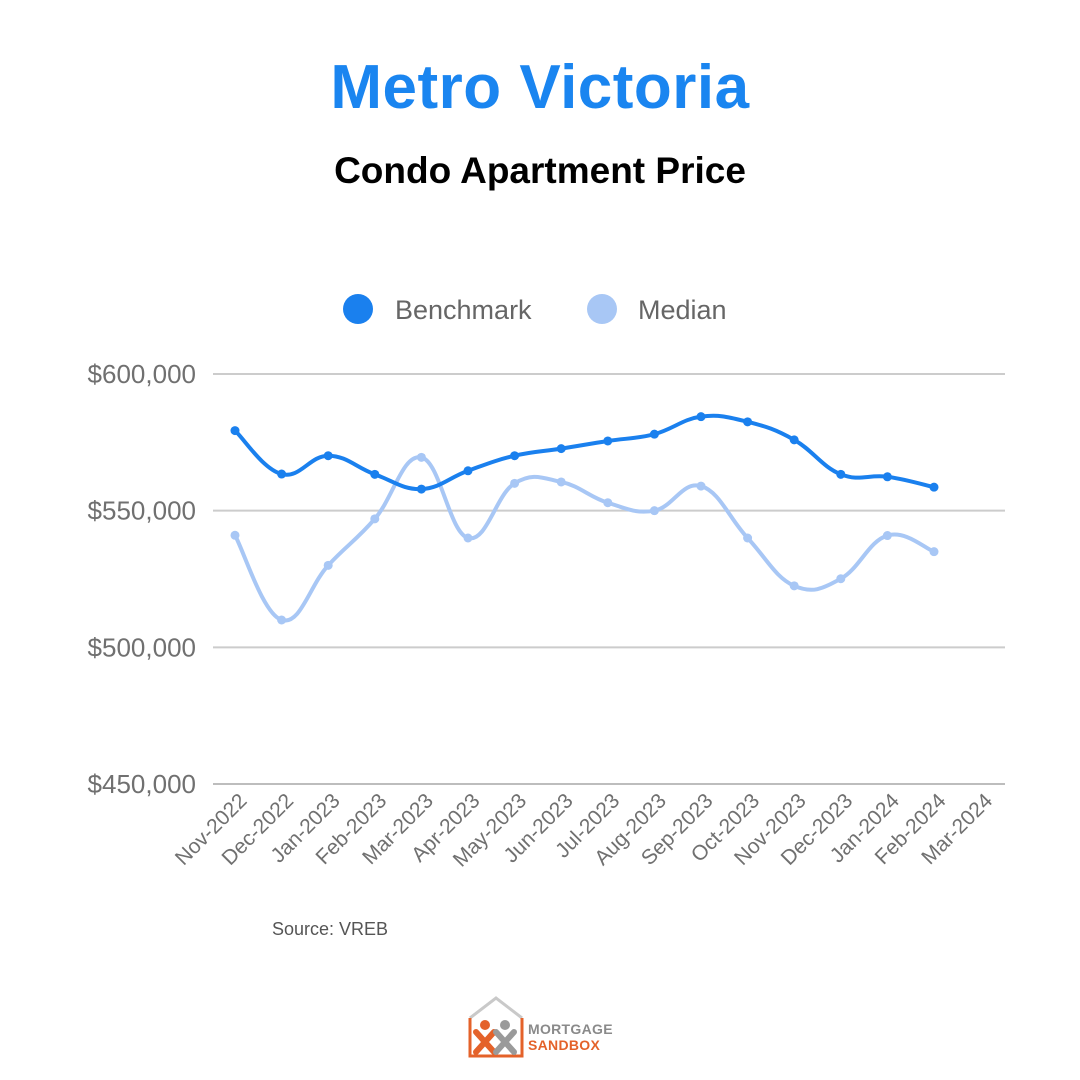 The height and width of the screenshot is (1080, 1080). Describe the element at coordinates (682, 310) in the screenshot. I see `legend-median-label: Median` at that location.